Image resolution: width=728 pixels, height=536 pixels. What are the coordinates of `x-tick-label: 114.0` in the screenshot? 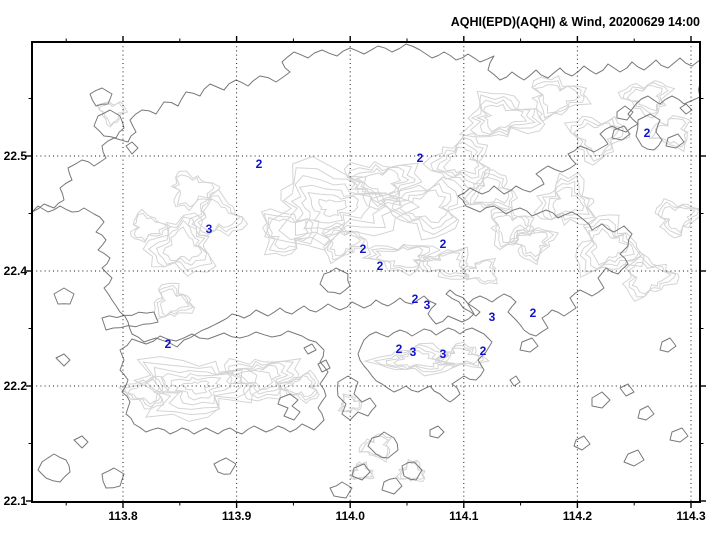 It's located at (350, 516).